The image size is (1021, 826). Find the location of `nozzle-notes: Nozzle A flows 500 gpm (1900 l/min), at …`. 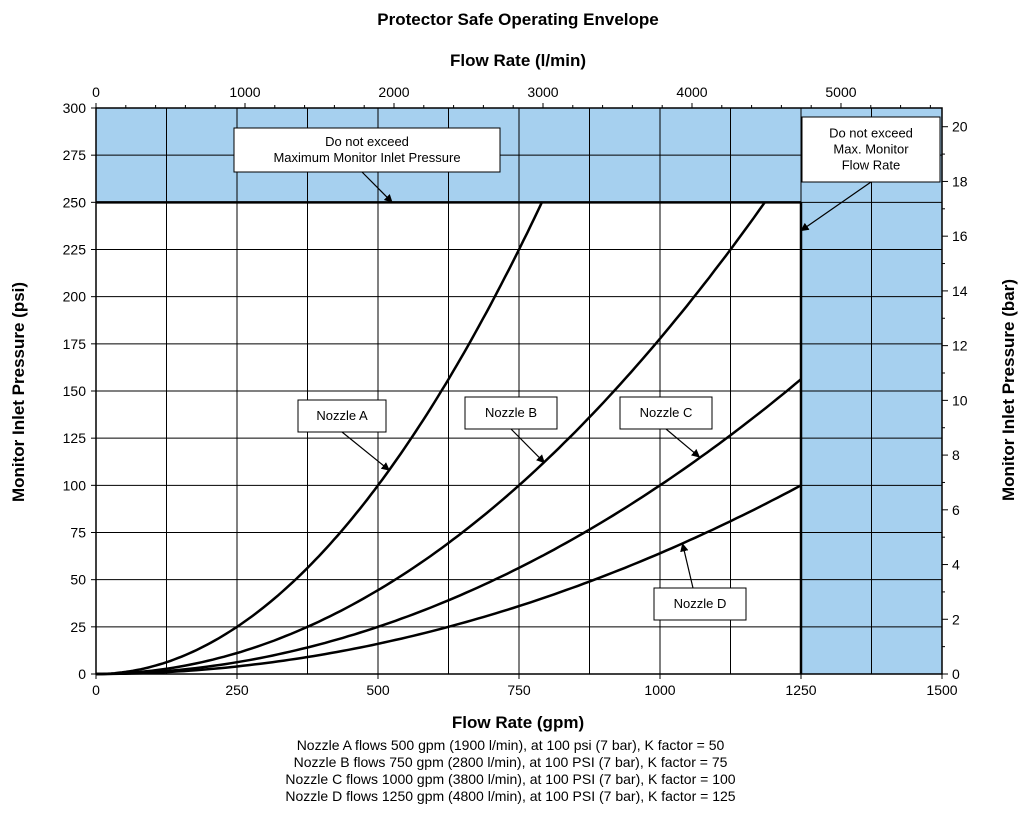

nozzle-notes: Nozzle A flows 500 gpm (1900 l/min), at … is located at coordinates (510, 771).